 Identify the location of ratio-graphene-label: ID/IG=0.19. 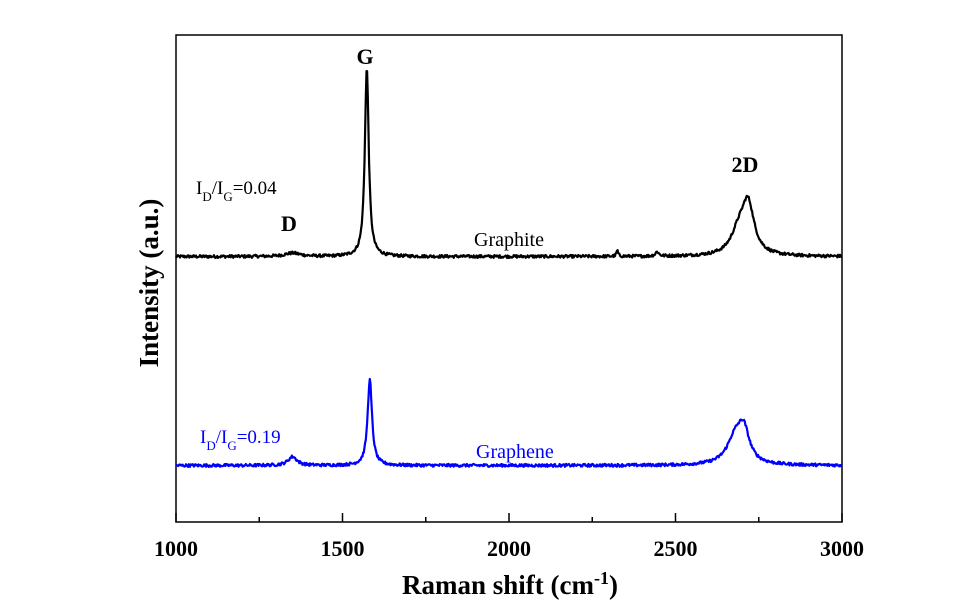
(240, 440).